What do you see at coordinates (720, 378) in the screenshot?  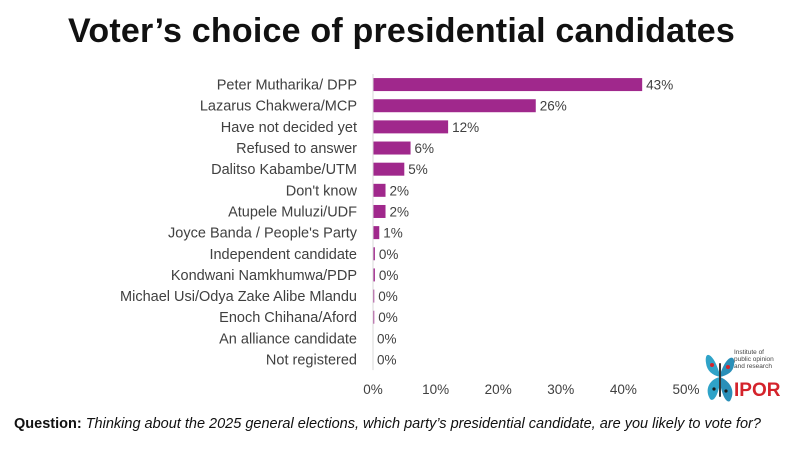 I see `butterfly-icon` at bounding box center [720, 378].